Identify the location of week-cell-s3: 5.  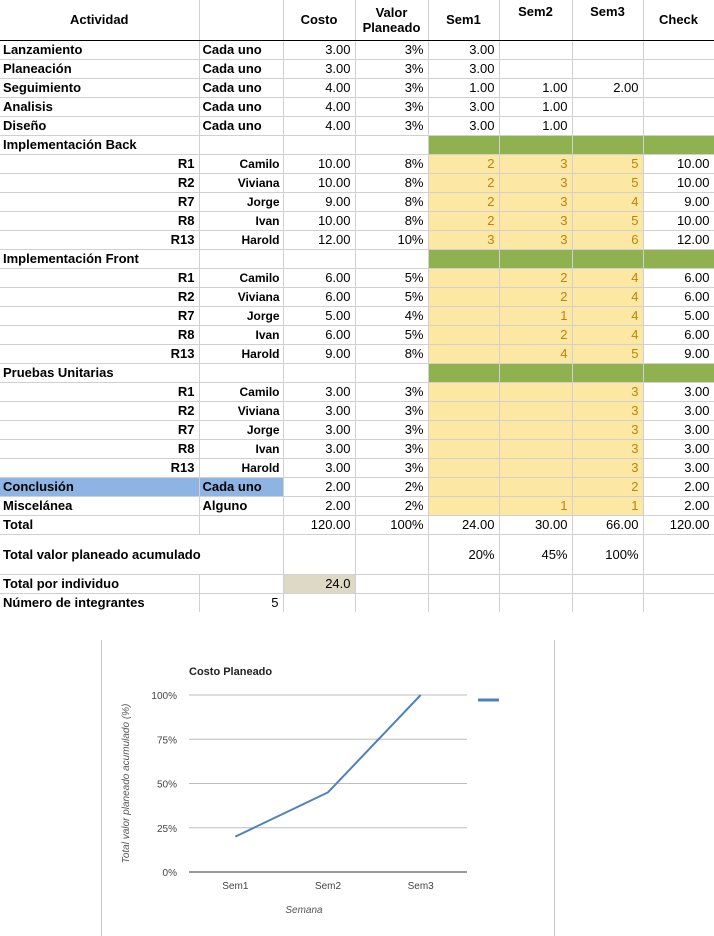
(608, 354).